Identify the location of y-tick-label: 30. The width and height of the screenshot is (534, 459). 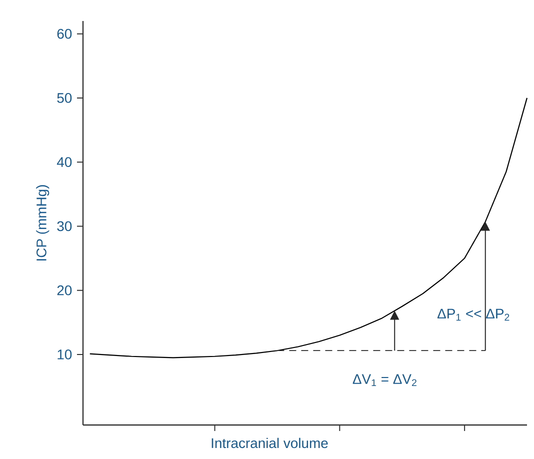
(64, 226).